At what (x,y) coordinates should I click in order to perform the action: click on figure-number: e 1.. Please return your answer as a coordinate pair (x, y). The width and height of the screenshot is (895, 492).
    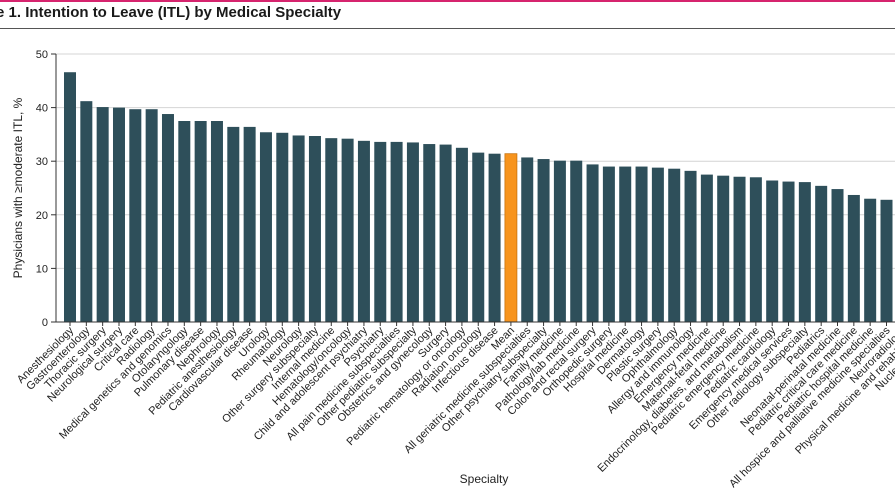
    Looking at the image, I should click on (11, 12).